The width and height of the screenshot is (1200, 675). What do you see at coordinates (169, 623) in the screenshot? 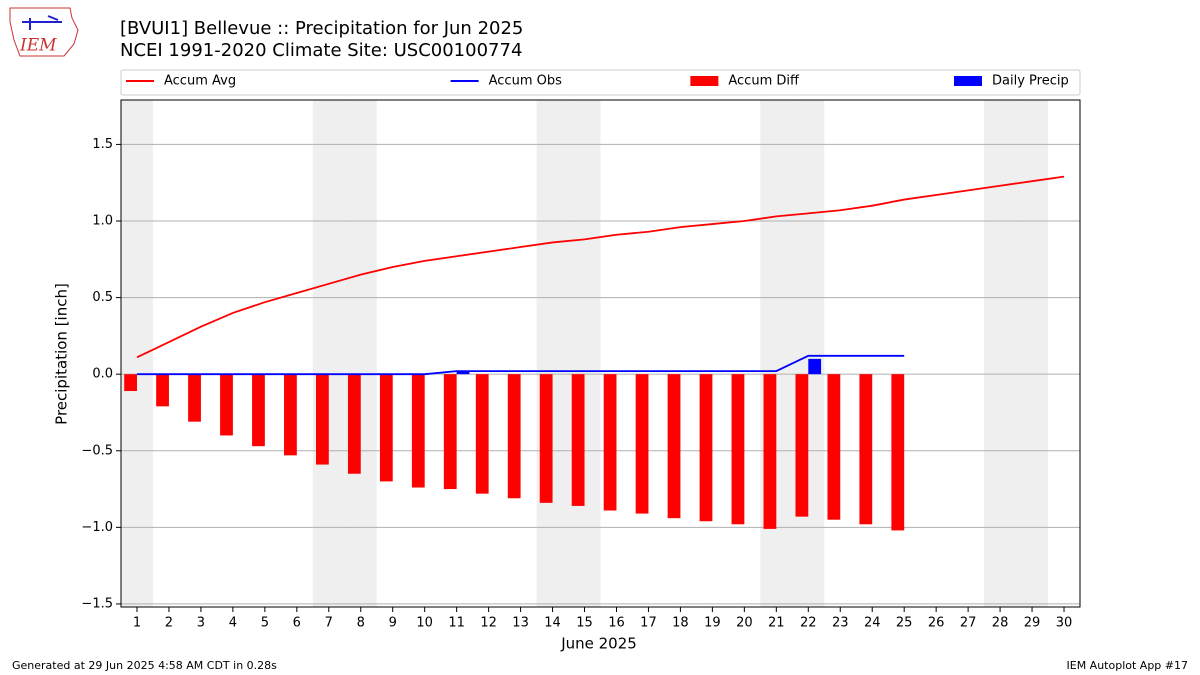
I see `x-tick-label: 2` at bounding box center [169, 623].